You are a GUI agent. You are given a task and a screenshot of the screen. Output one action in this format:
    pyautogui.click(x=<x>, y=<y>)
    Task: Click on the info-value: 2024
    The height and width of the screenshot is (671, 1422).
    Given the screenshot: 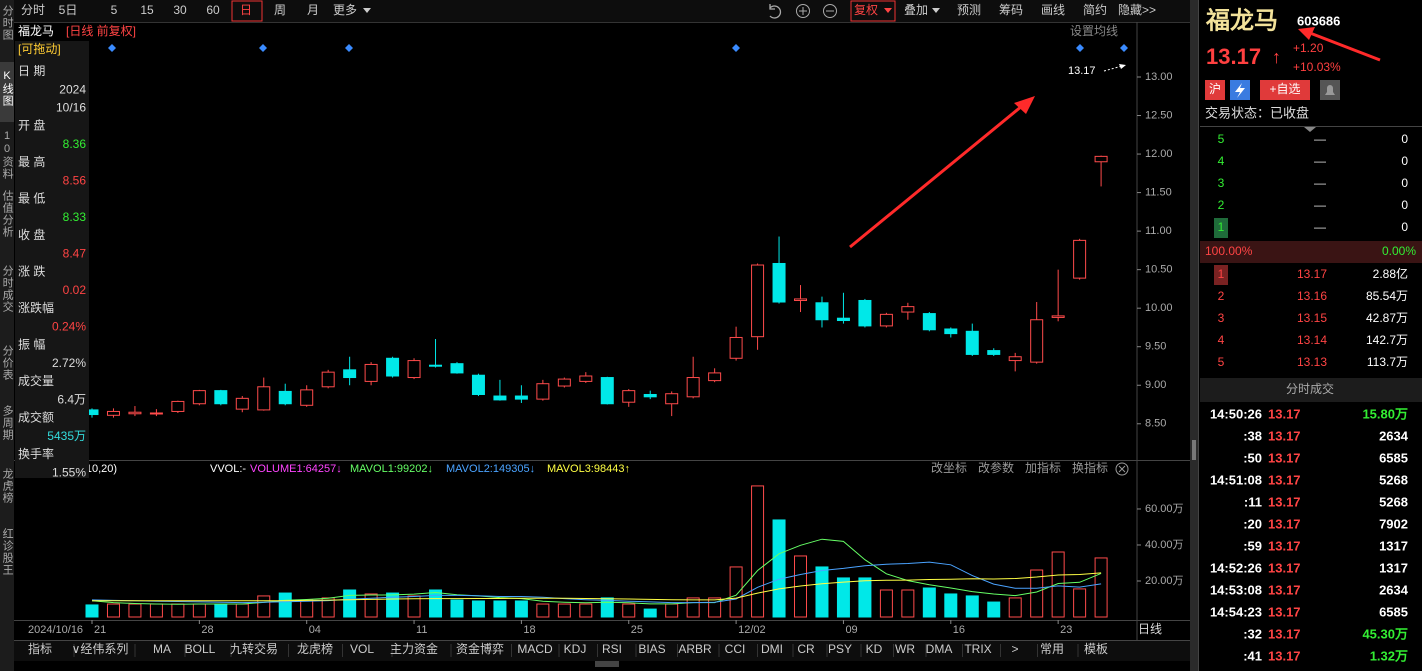 What is the action you would take?
    pyautogui.click(x=72, y=90)
    